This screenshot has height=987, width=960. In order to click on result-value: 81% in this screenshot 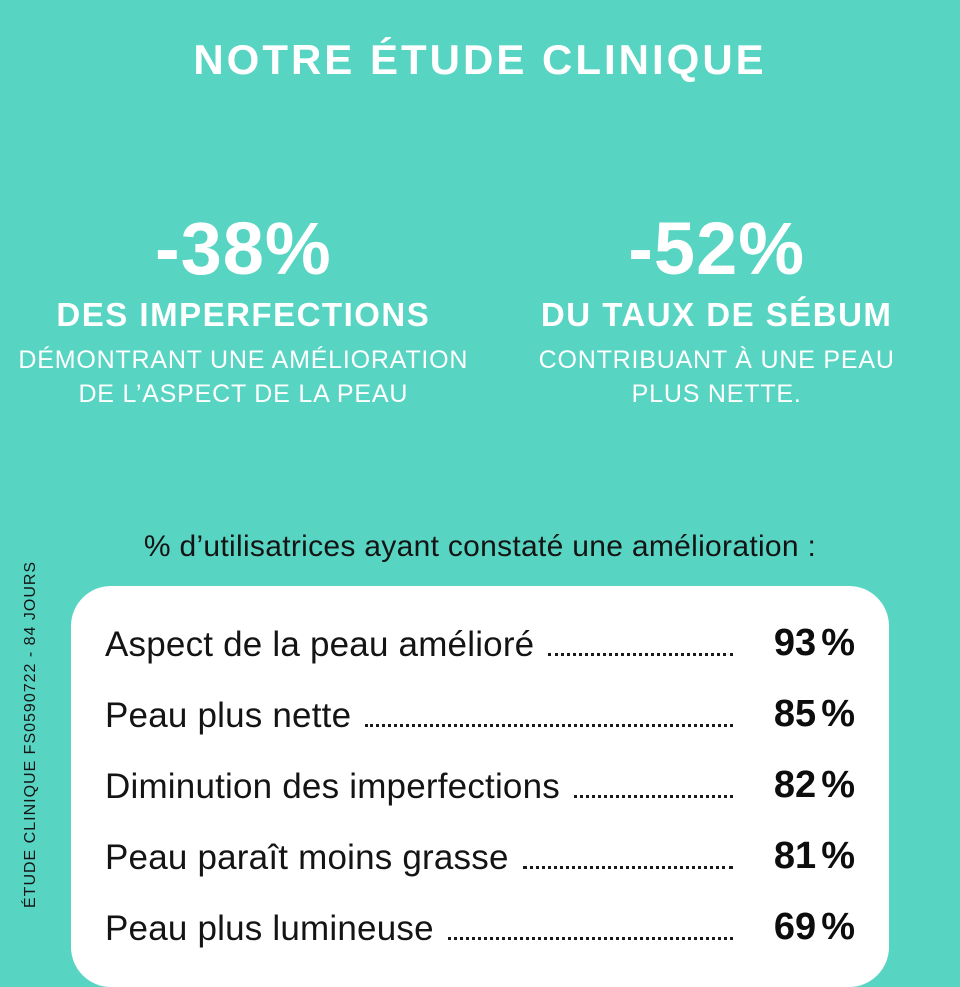, I will do `click(801, 856)`.